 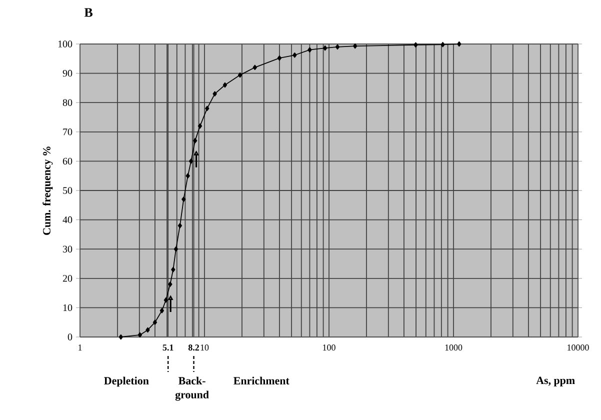 What do you see at coordinates (329, 347) in the screenshot?
I see `x-tick-label: 100` at bounding box center [329, 347].